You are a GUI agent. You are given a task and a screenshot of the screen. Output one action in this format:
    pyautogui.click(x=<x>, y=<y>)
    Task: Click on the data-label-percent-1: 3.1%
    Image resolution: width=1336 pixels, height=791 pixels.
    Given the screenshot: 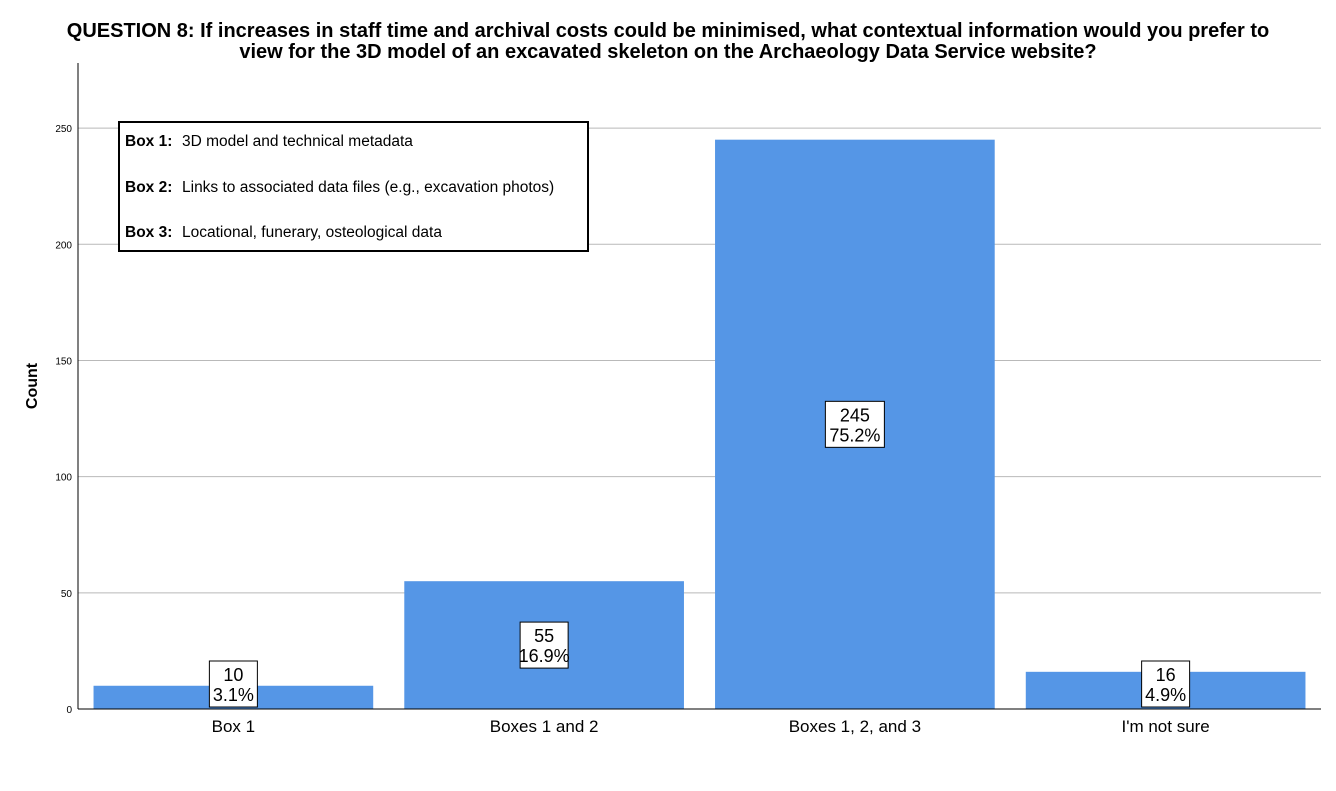 What is the action you would take?
    pyautogui.click(x=233, y=695)
    